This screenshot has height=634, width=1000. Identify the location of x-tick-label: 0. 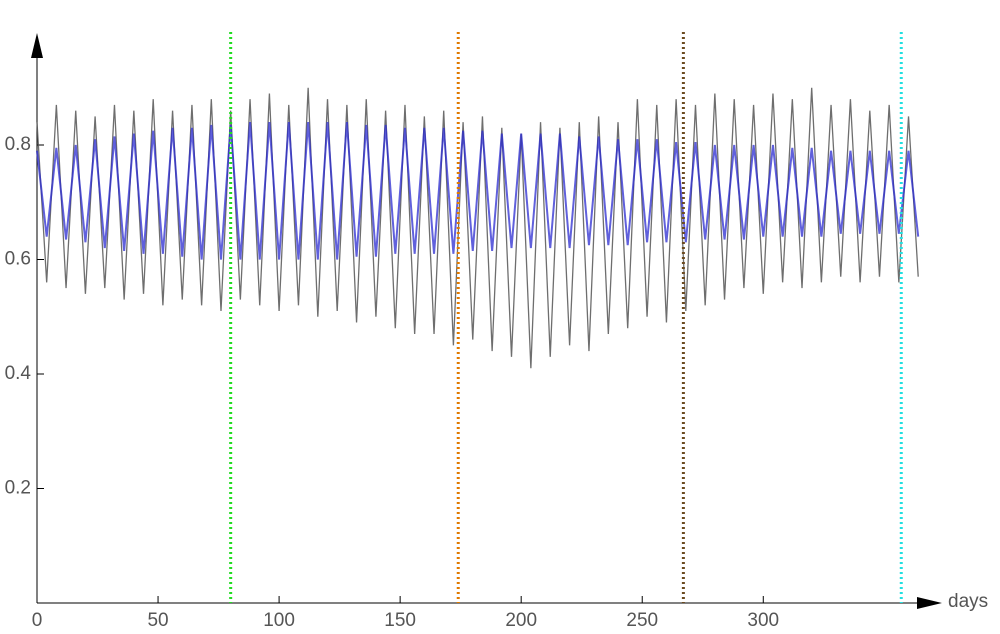
(37, 620).